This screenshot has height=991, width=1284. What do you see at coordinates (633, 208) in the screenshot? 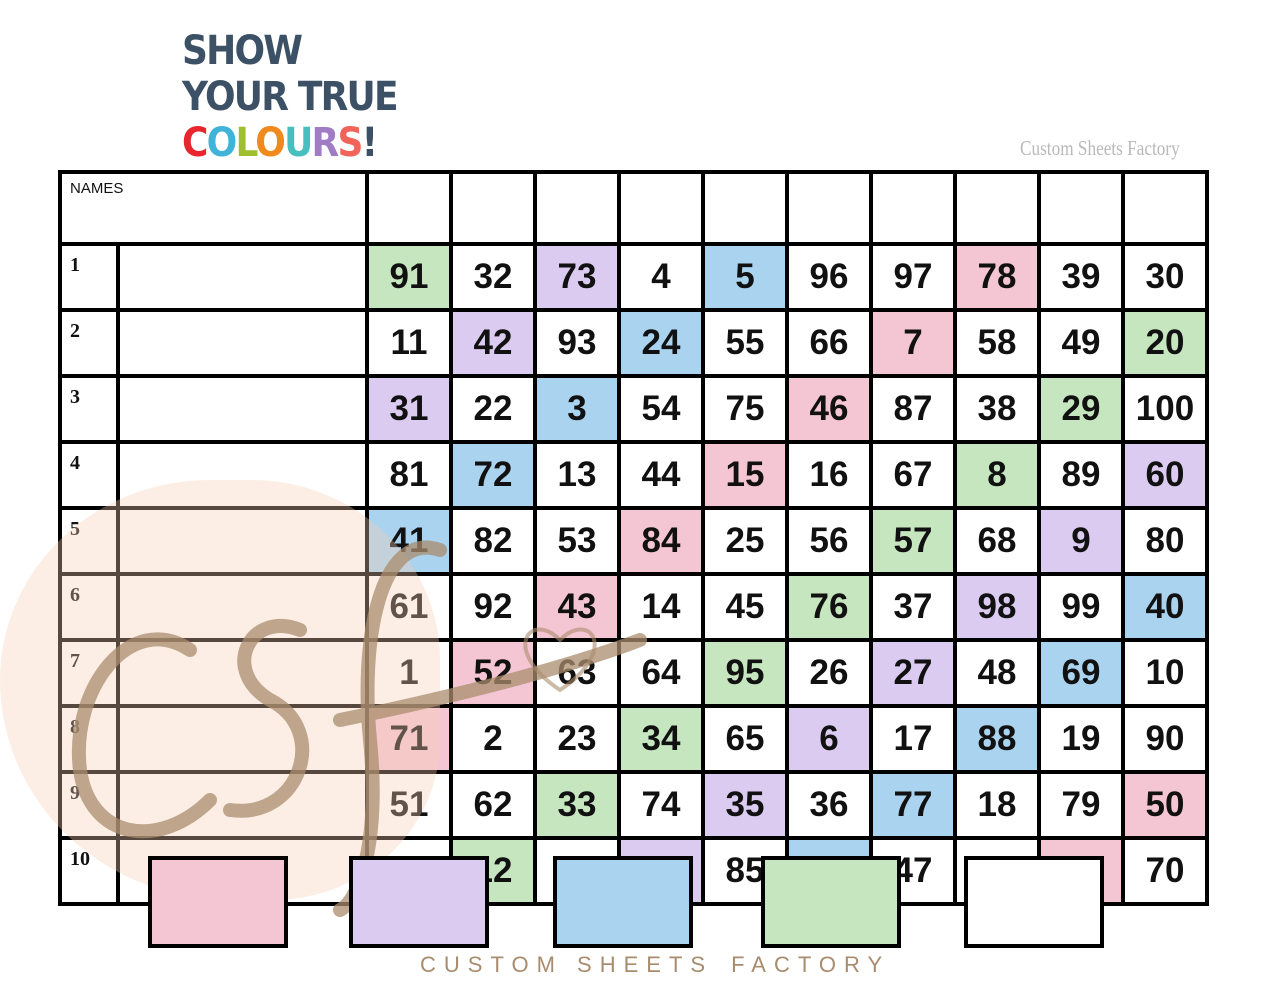
I see `header-row: NAMES` at bounding box center [633, 208].